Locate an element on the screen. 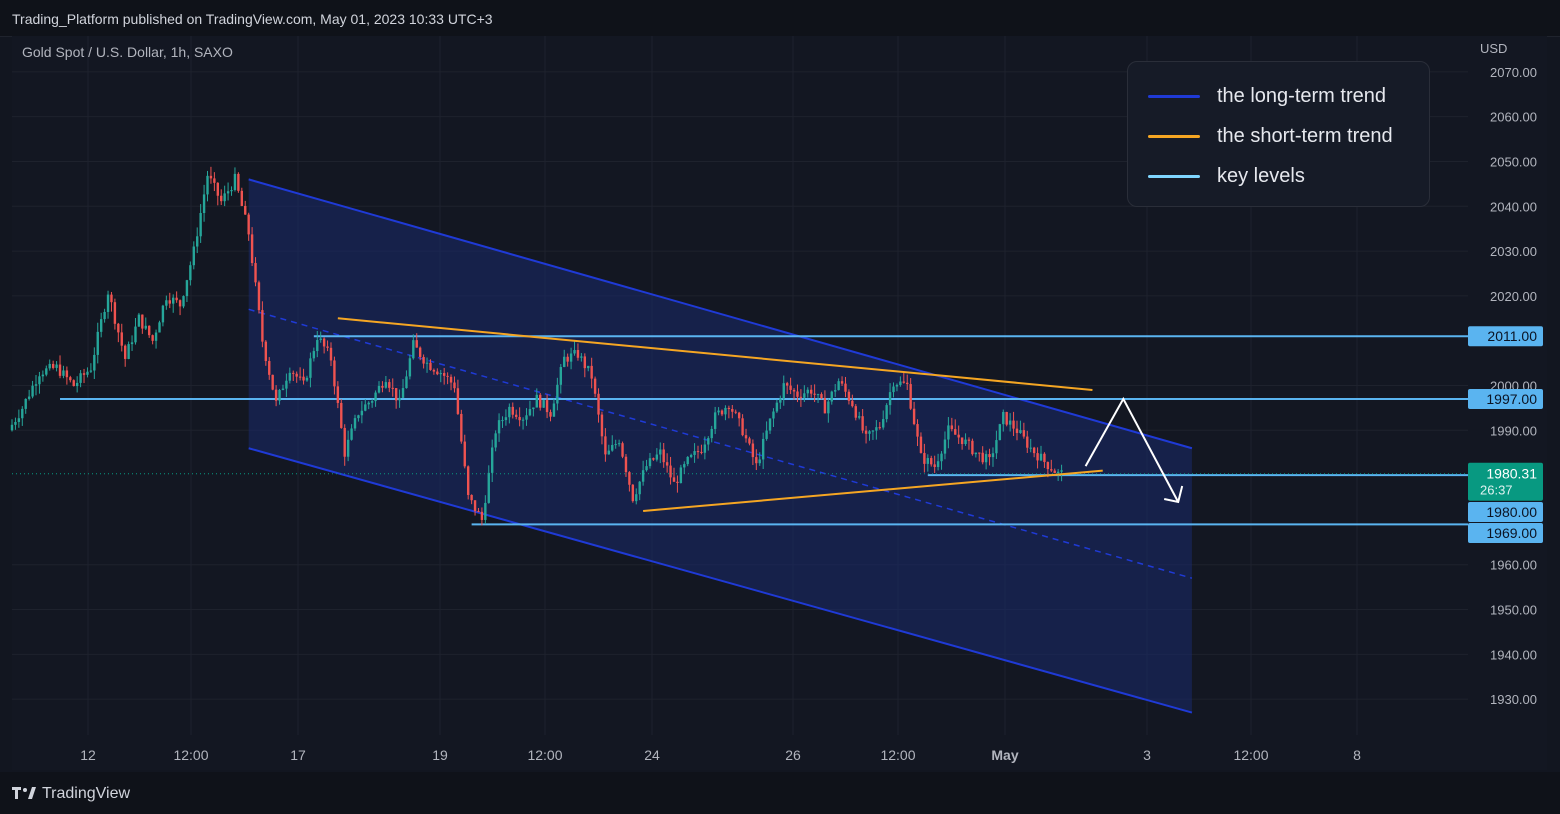 The image size is (1560, 814). tradingview-logo: TradingView is located at coordinates (71, 794).